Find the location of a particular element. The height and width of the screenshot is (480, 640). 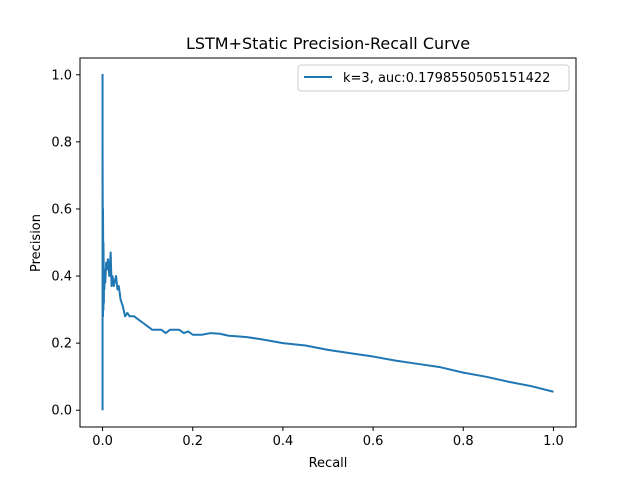

y-tick-label: 0.6 is located at coordinates (61, 209).